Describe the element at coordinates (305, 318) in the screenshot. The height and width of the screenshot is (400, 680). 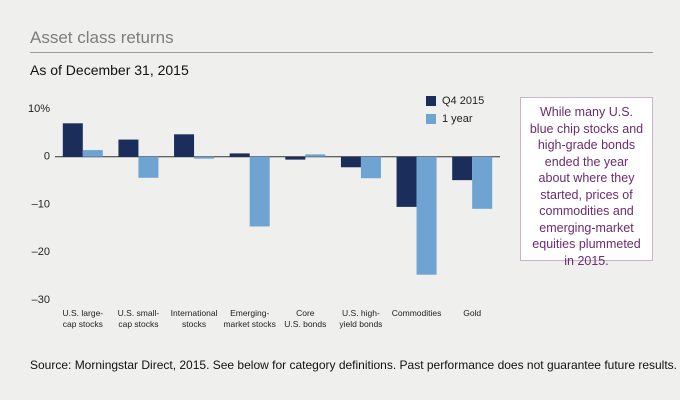
I see `x-tick-label: Core U.S. bonds` at that location.